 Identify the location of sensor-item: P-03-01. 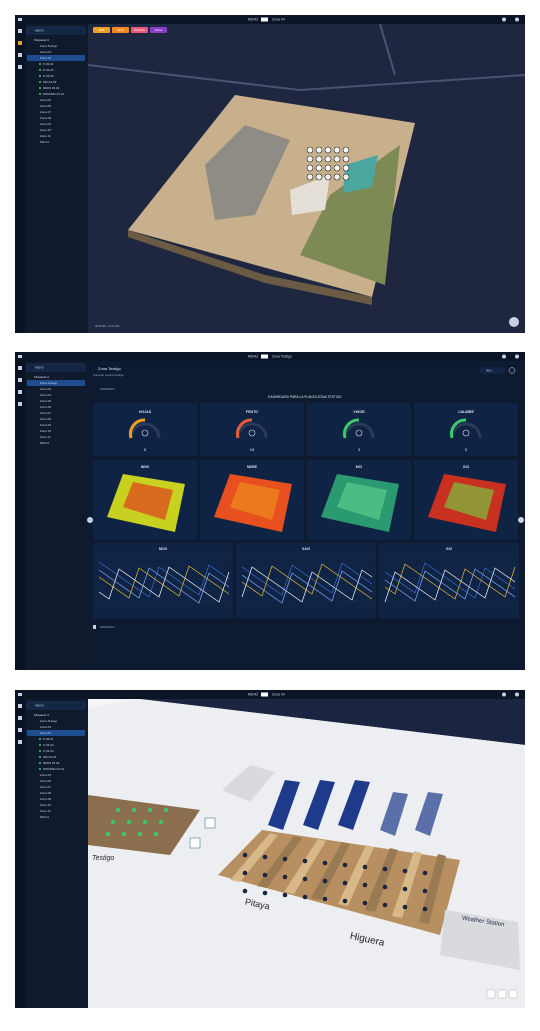
(48, 739).